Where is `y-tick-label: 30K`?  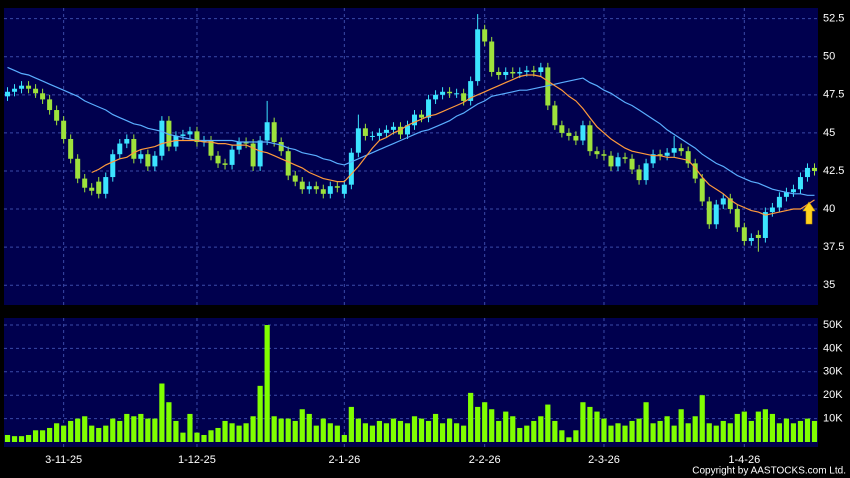
y-tick-label: 30K is located at coordinates (833, 372).